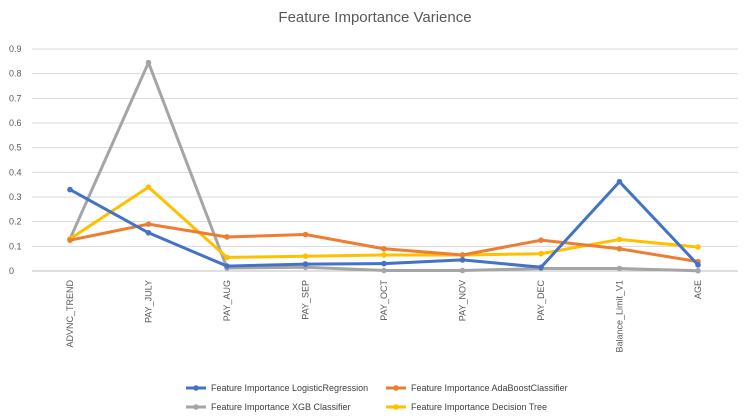 Image resolution: width=750 pixels, height=420 pixels. What do you see at coordinates (479, 407) in the screenshot?
I see `legend-label: Feature Importance Decision Tree` at bounding box center [479, 407].